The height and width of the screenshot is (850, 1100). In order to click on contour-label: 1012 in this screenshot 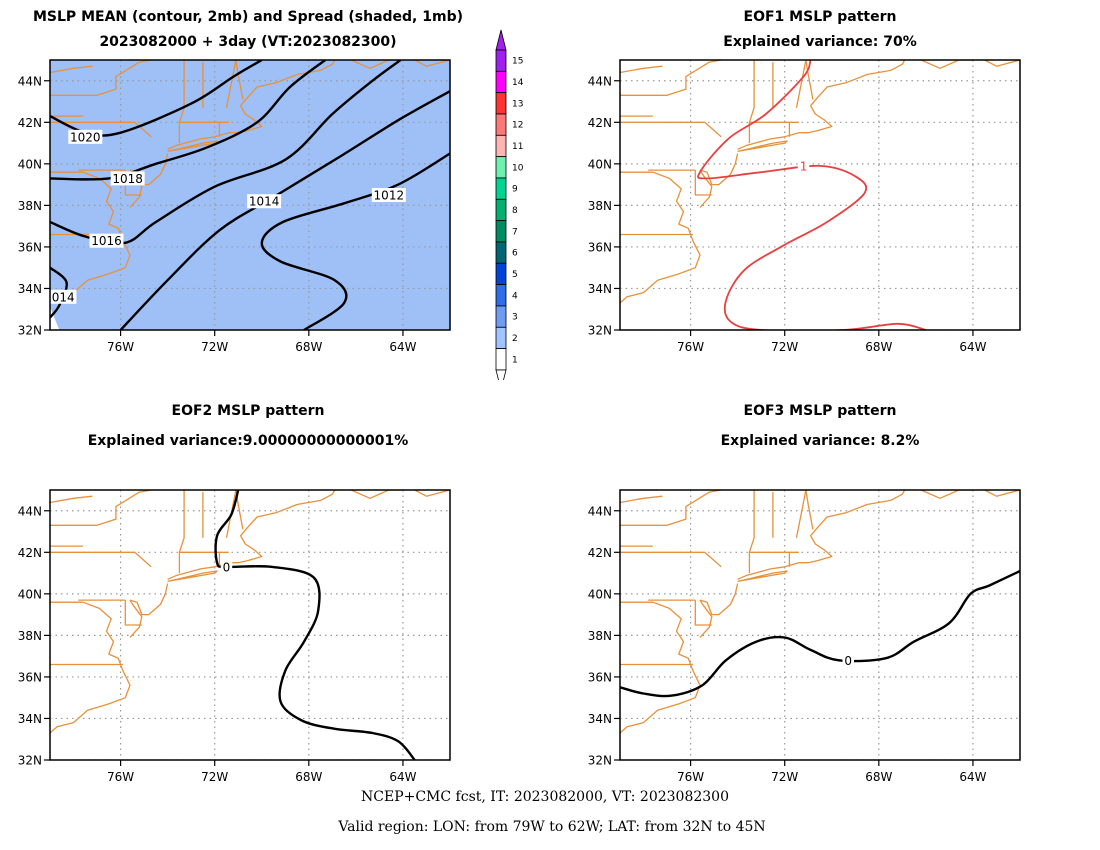, I will do `click(389, 196)`.